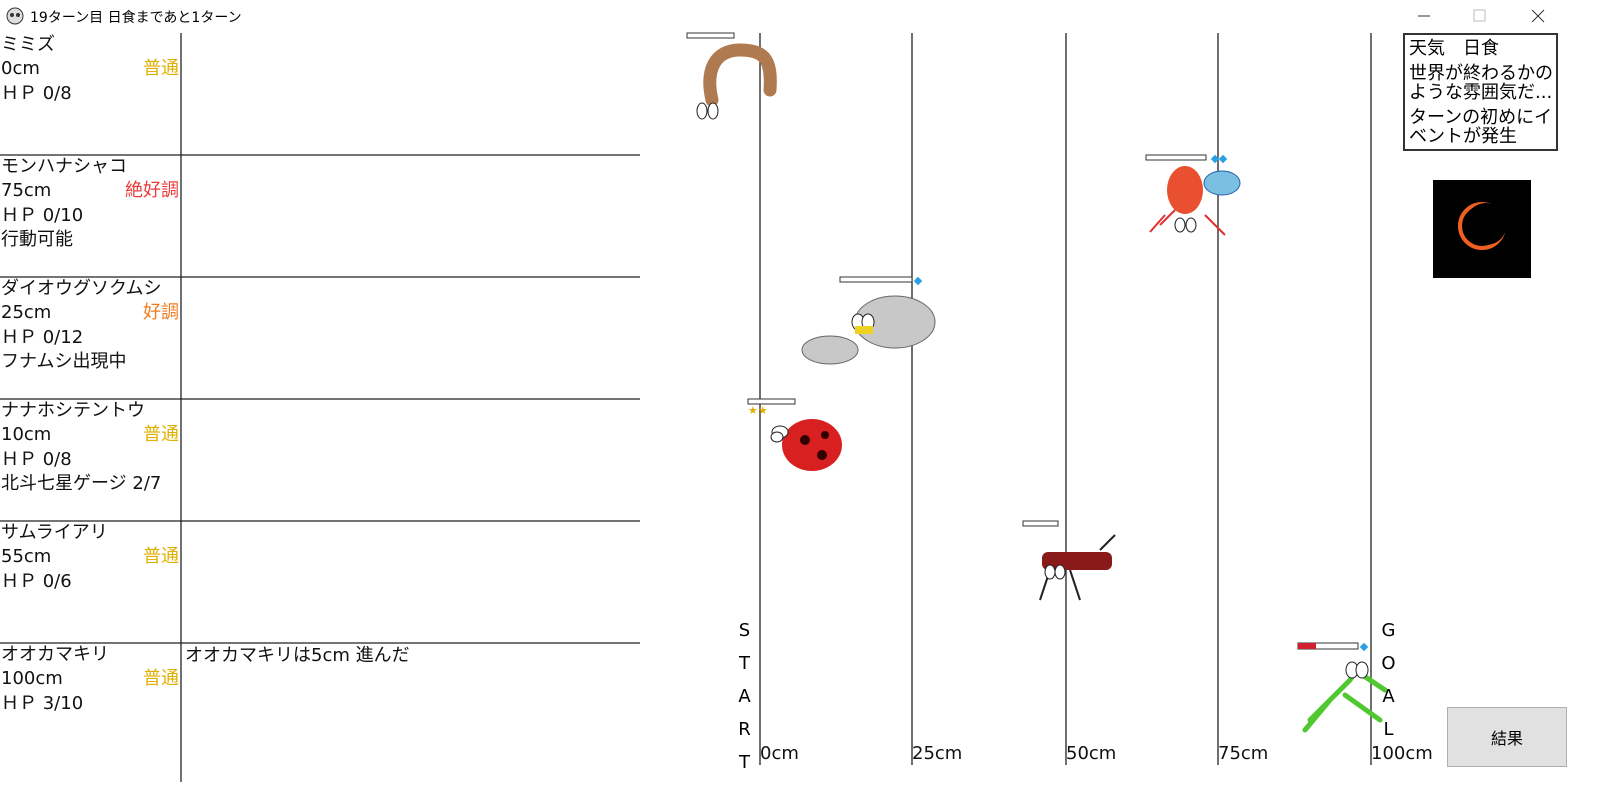 The width and height of the screenshot is (1602, 785). Describe the element at coordinates (81, 483) in the screenshot. I see `insect-status: 北斗七星ゲージ 2/7` at that location.